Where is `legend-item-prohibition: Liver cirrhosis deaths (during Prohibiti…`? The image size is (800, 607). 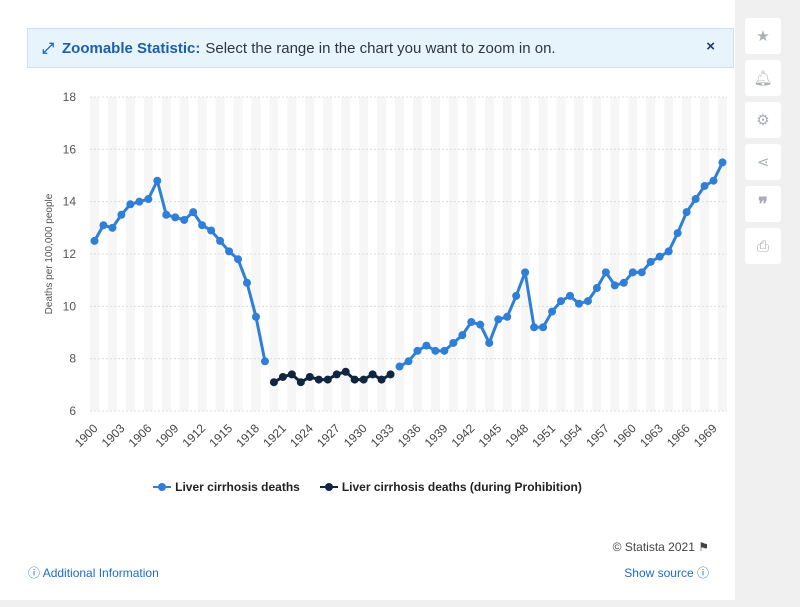
legend-item-prohibition: Liver cirrhosis deaths (during Prohibiti… is located at coordinates (450, 487).